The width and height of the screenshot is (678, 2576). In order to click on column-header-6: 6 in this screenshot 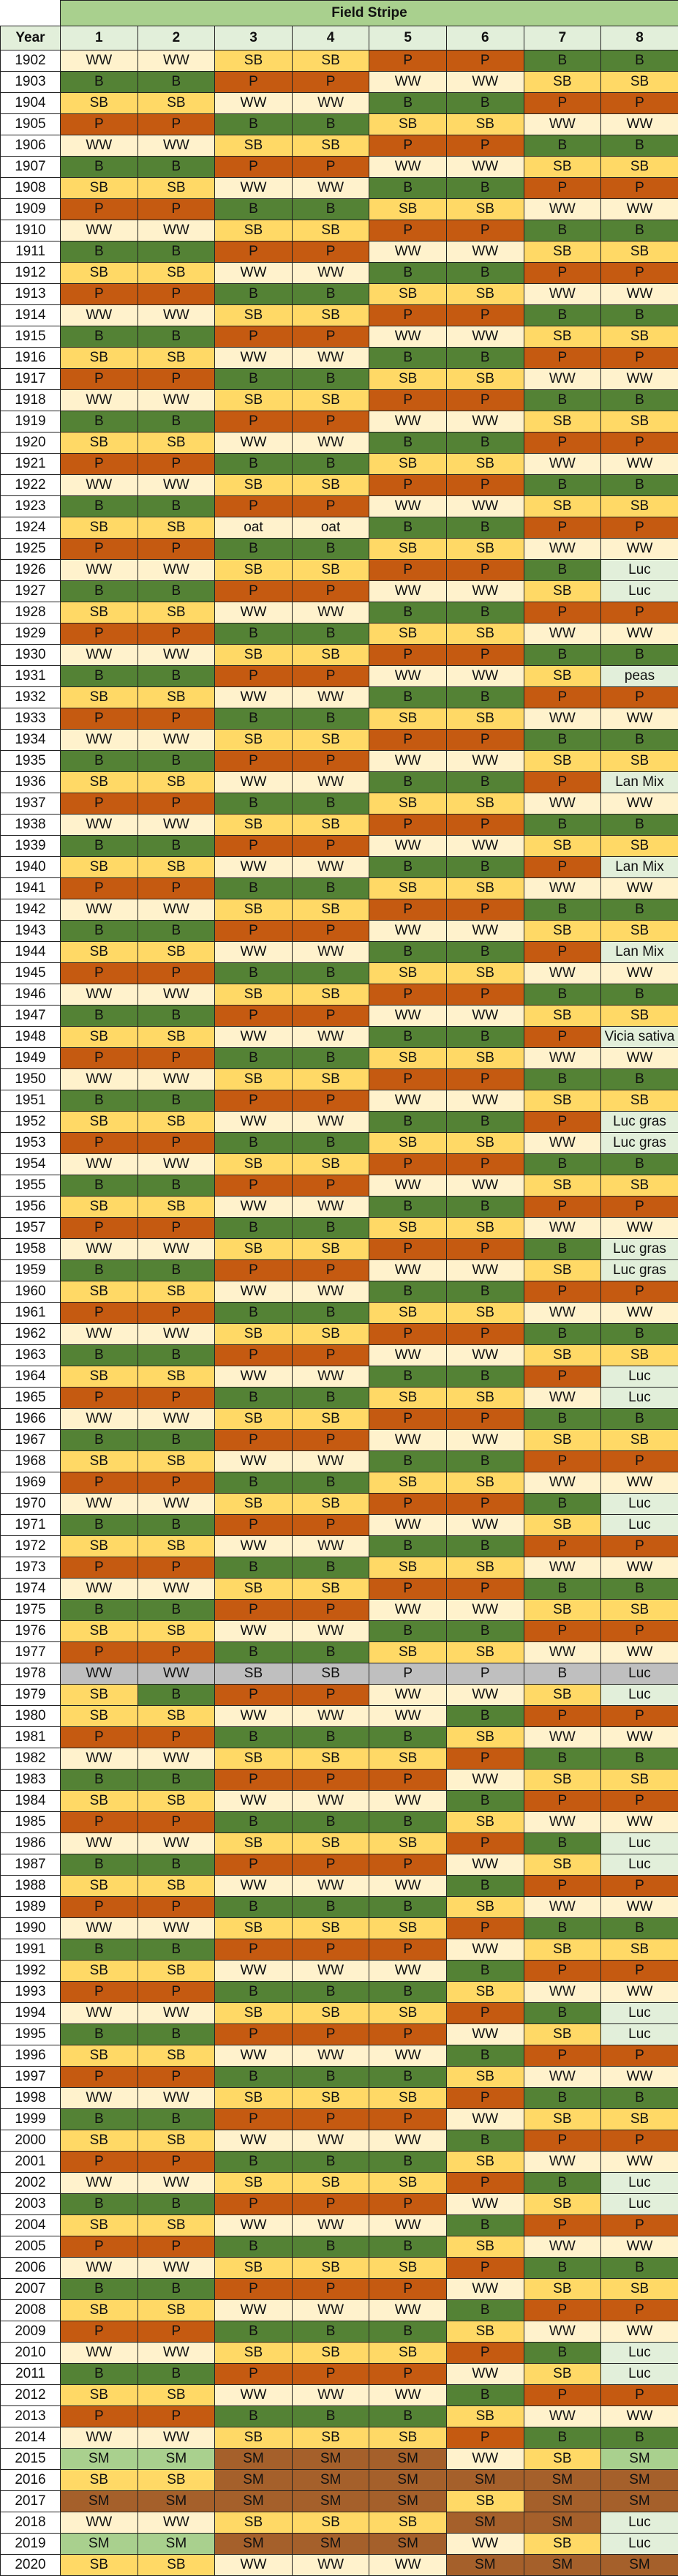, I will do `click(485, 38)`.